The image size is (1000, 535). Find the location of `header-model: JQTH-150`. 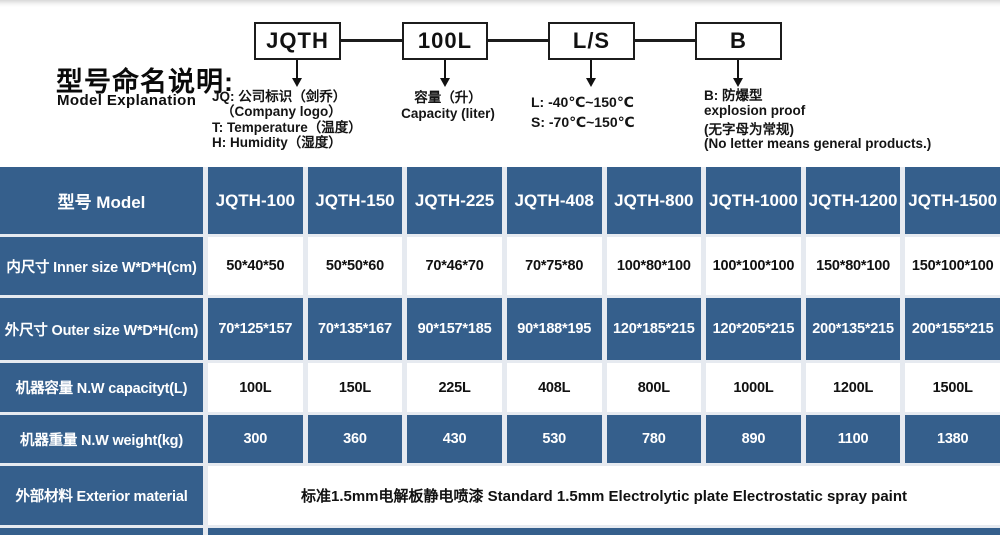

header-model: JQTH-150 is located at coordinates (355, 200).